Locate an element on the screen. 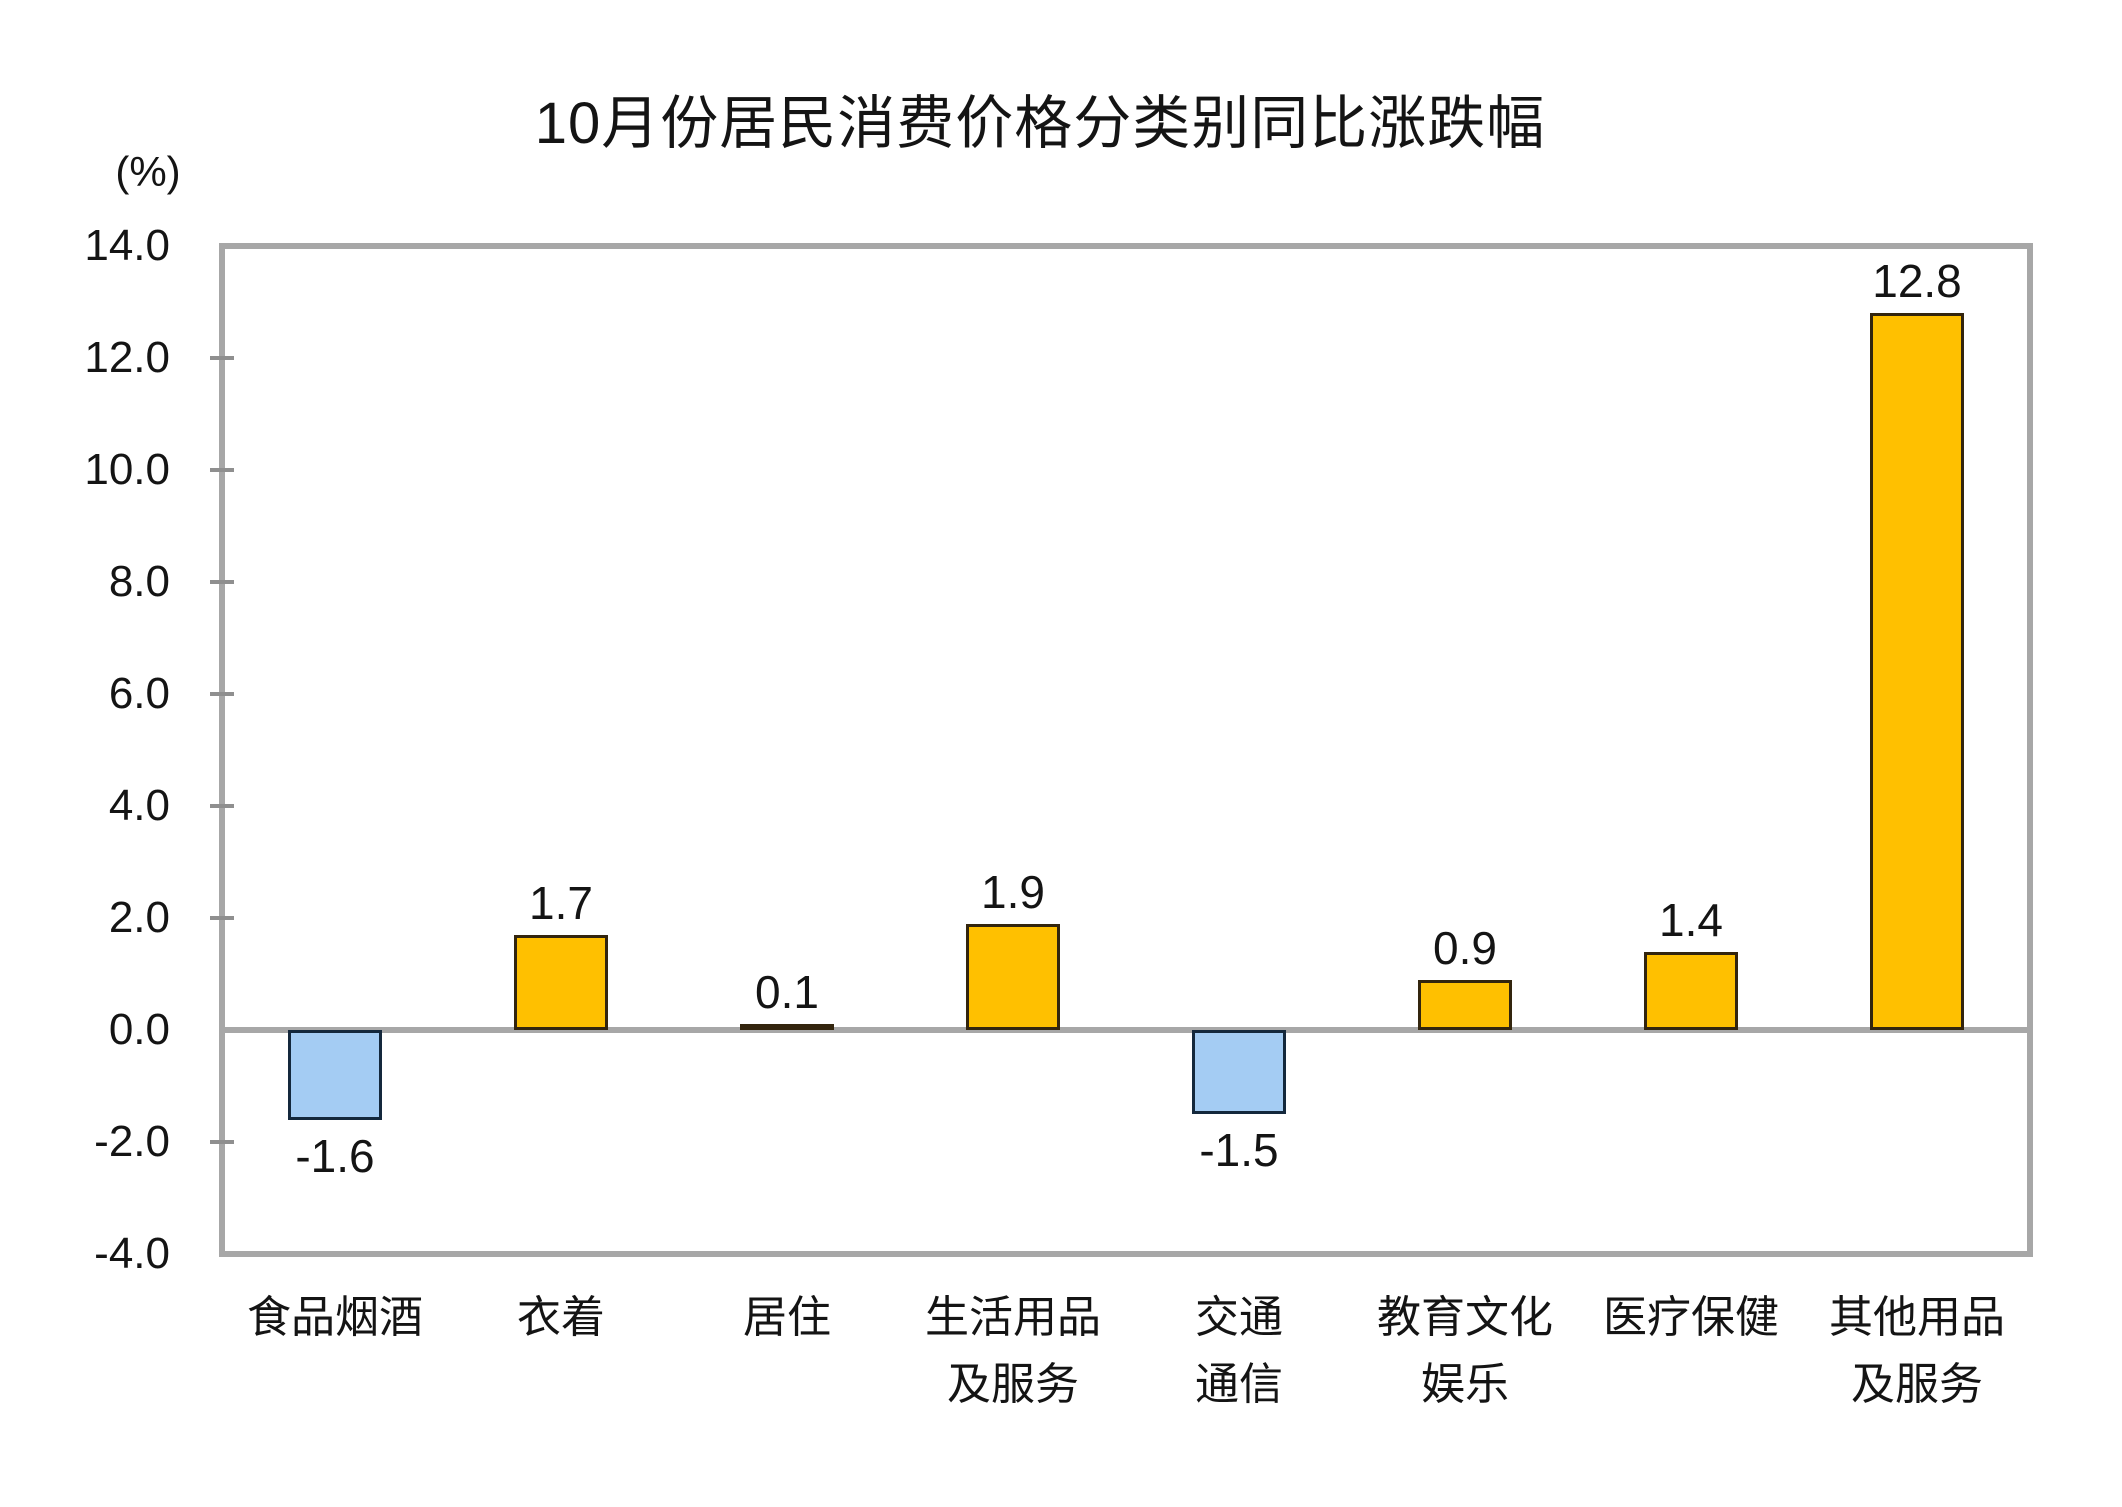 This screenshot has height=1507, width=2122. zero-axis-line is located at coordinates (1126, 1030).